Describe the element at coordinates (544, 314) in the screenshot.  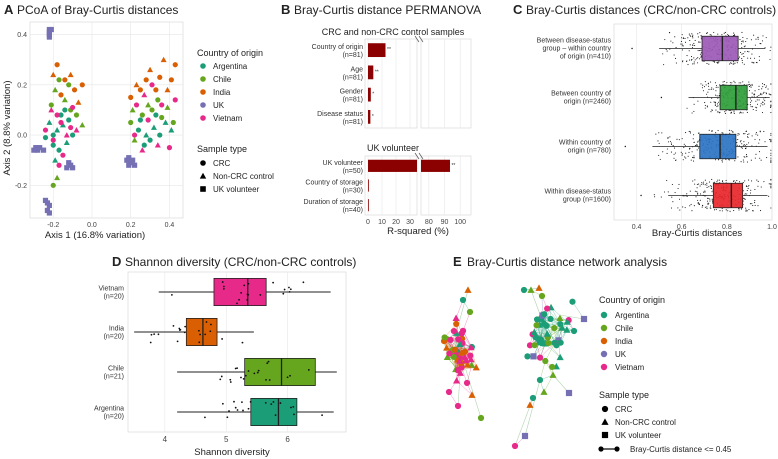
I see `network-node-argentina` at that location.